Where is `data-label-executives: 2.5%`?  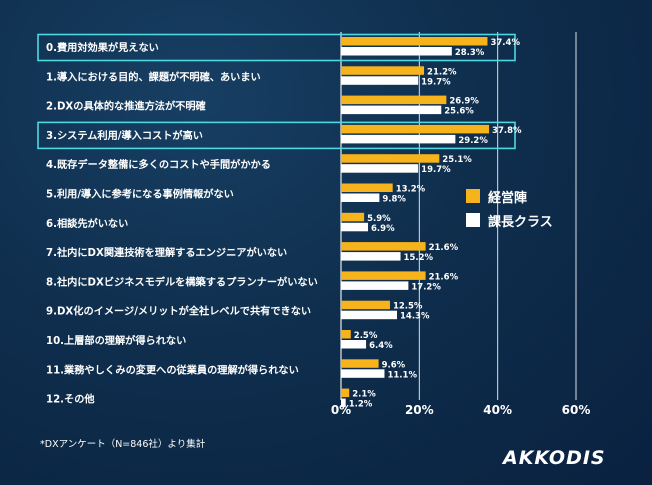 data-label-executives: 2.5% is located at coordinates (366, 336).